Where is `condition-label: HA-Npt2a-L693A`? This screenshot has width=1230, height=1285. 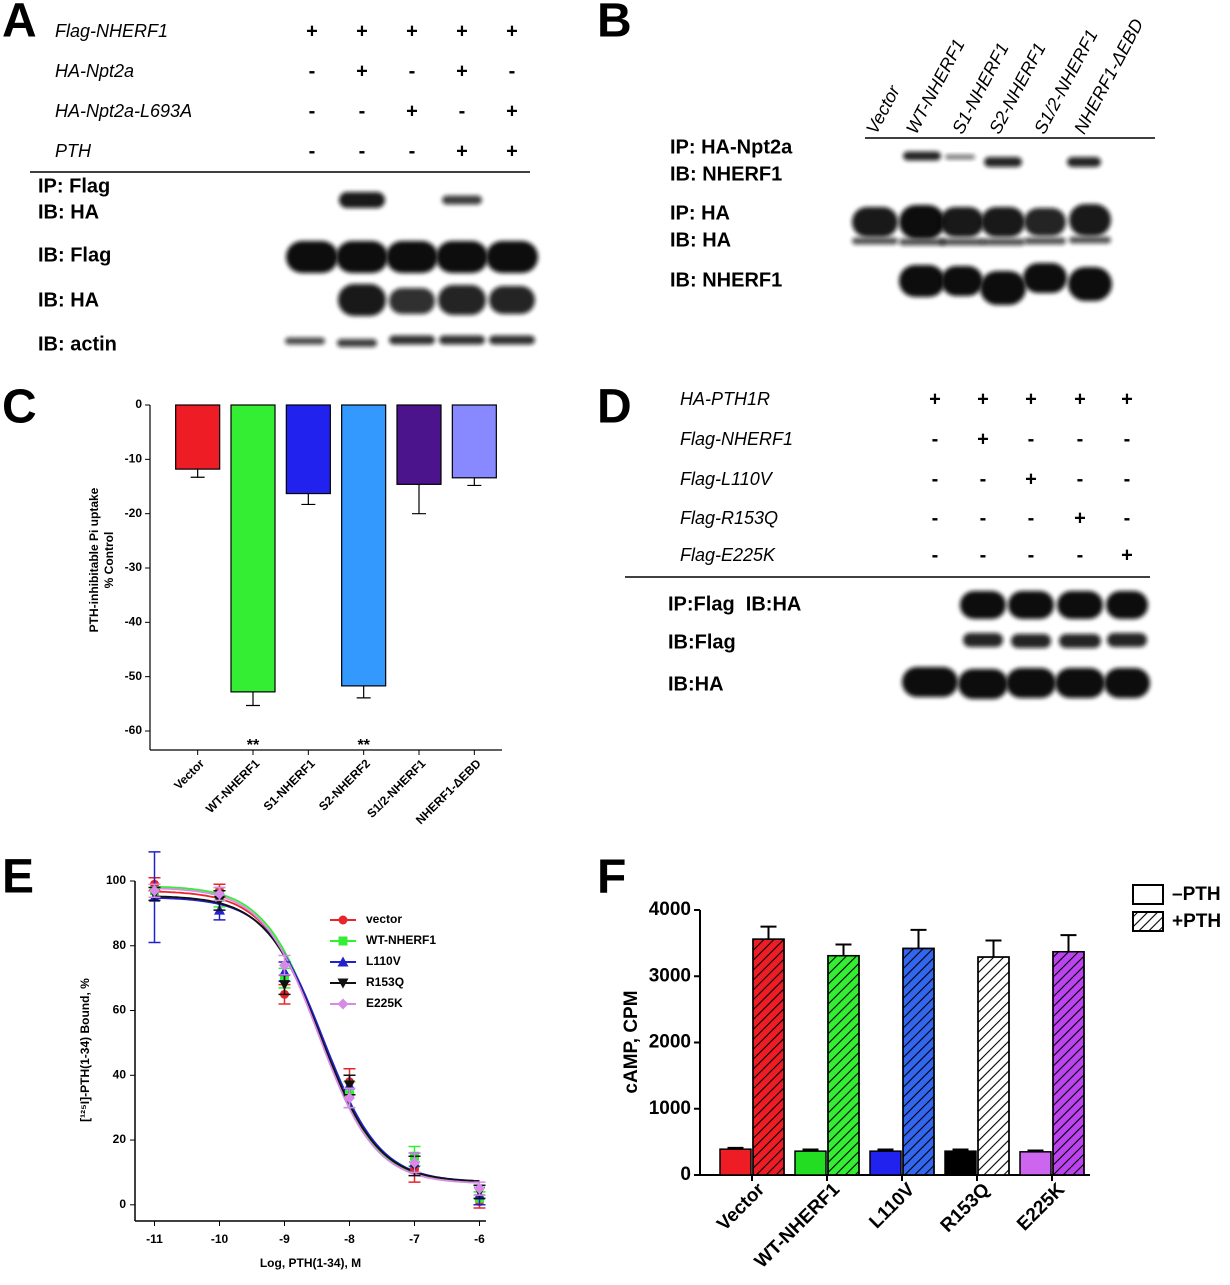 condition-label: HA-Npt2a-L693A is located at coordinates (123, 111).